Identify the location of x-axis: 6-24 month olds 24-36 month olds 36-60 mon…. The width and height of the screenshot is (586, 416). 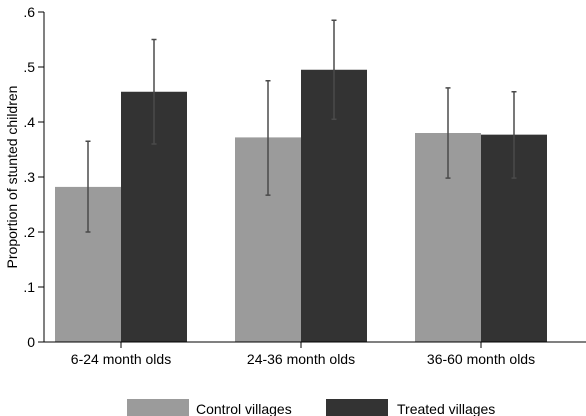
(315, 354).